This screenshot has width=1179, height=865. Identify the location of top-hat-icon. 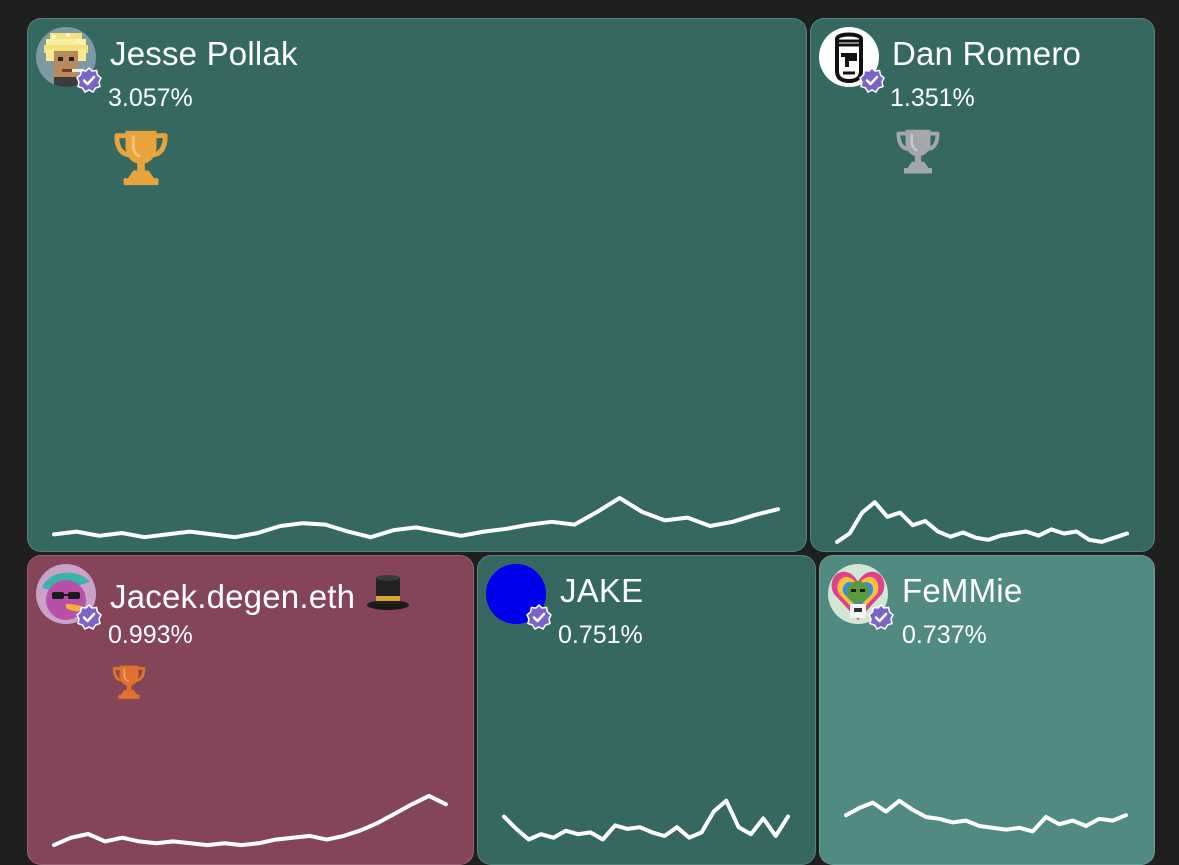
(388, 592).